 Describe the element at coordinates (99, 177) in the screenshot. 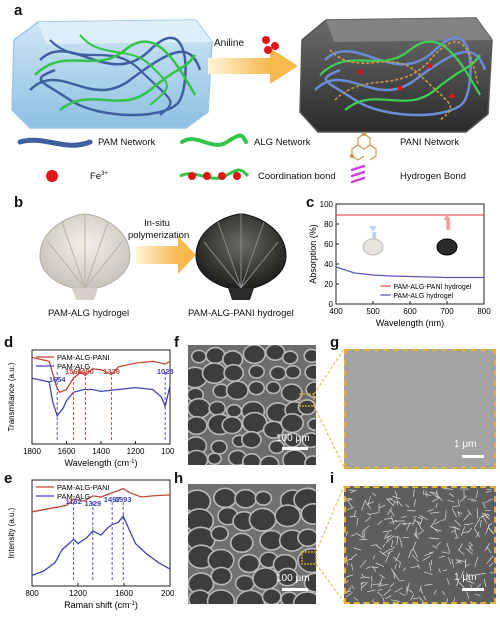

I see `fe3-label: Fe3+` at that location.